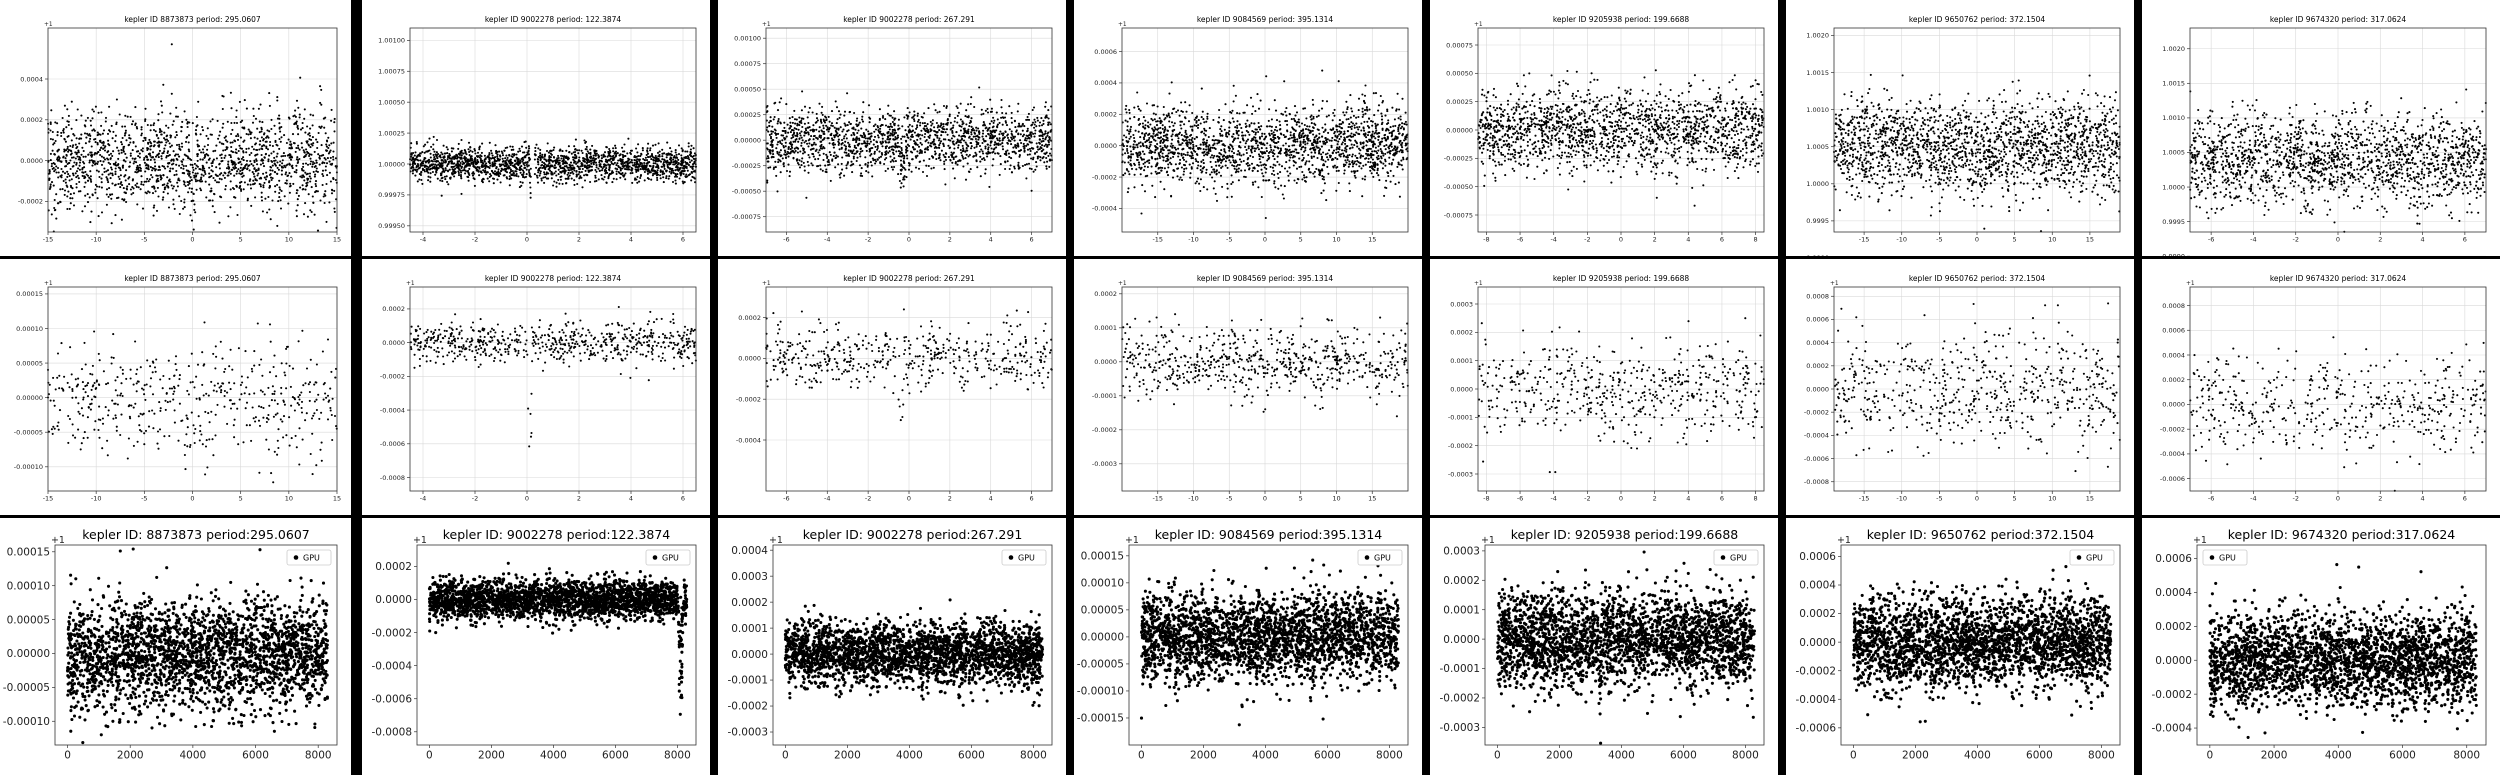  I want to click on x-tick-label: 0, so click(909, 240).